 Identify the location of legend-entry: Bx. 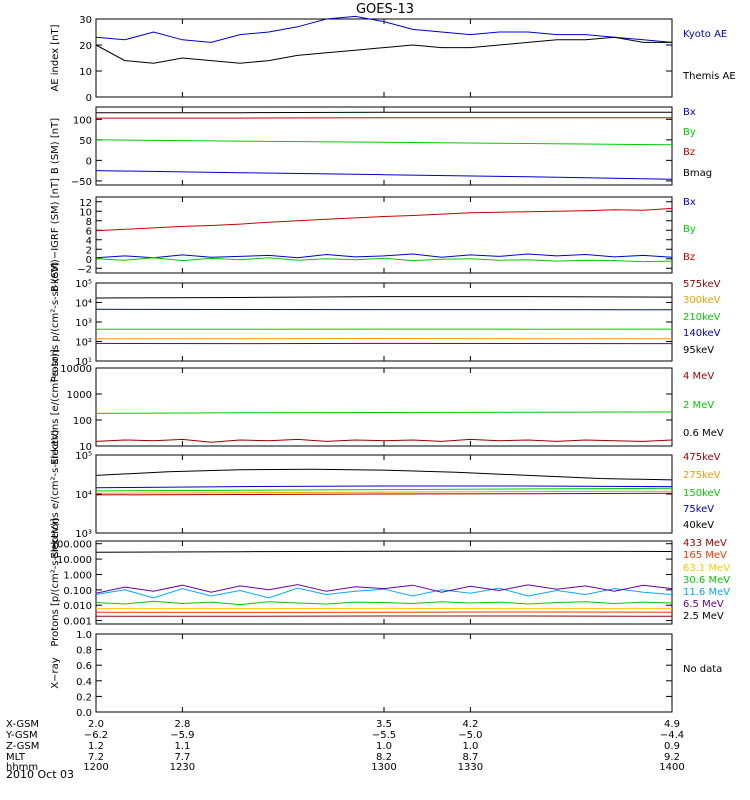
(689, 112).